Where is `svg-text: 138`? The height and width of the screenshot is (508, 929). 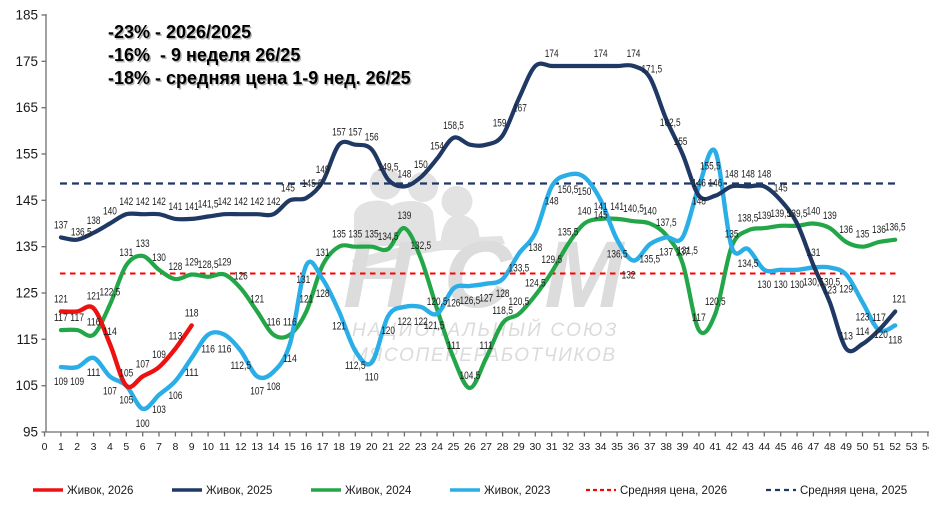 svg-text: 138 is located at coordinates (94, 221).